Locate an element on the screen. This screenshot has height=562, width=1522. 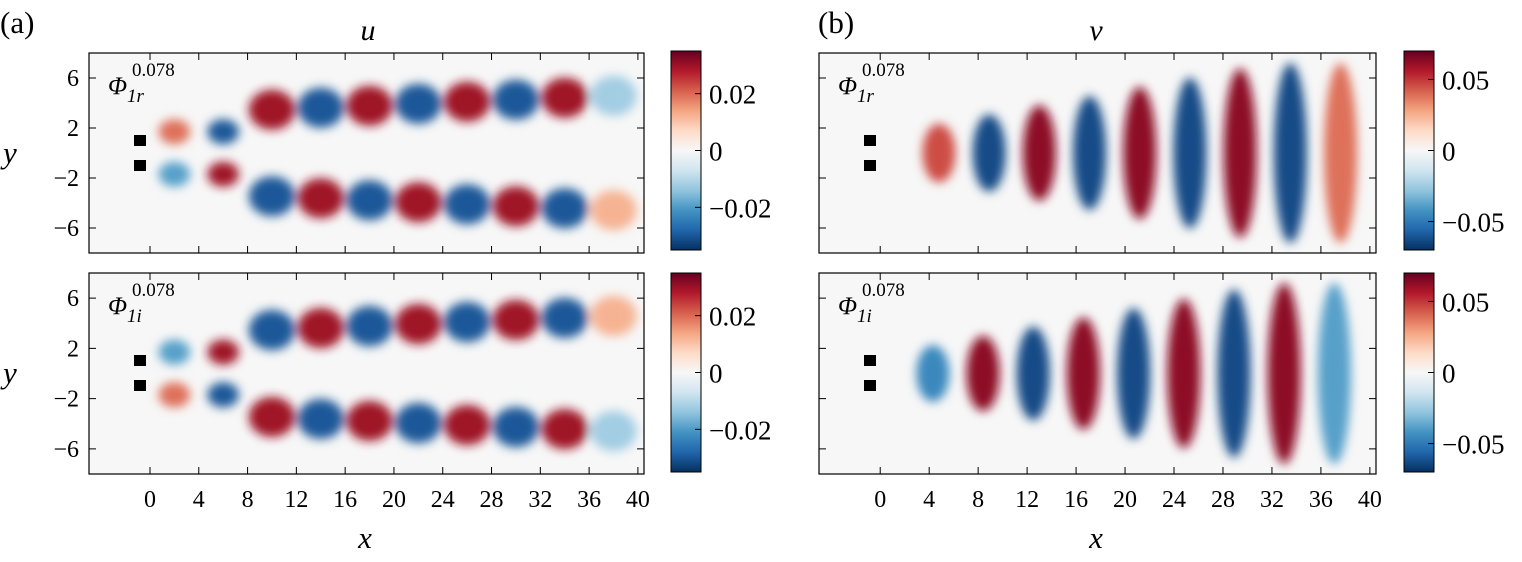
colorbar-a-top: 0.02 0 −0.02 is located at coordinates (720, 150).